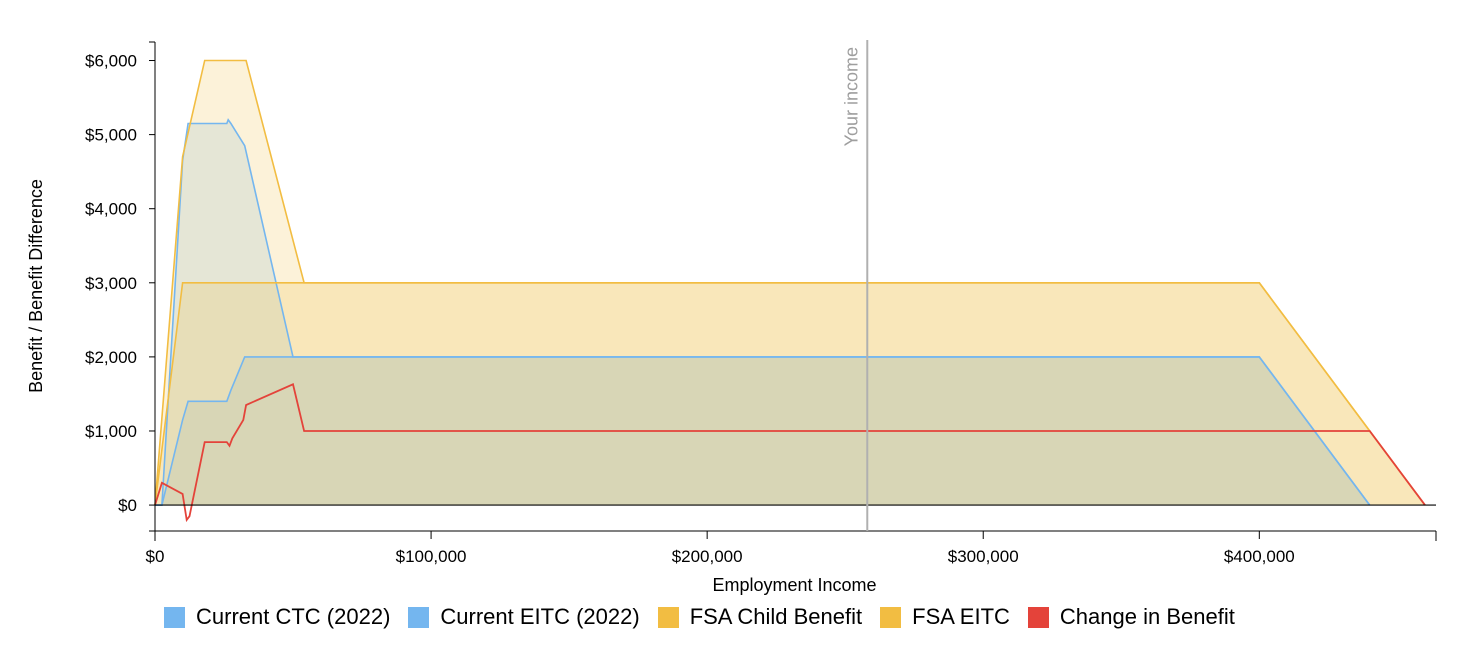 This screenshot has width=1466, height=664. What do you see at coordinates (36, 286) in the screenshot?
I see `y-axis-title: Benefit / Benefit Difference` at bounding box center [36, 286].